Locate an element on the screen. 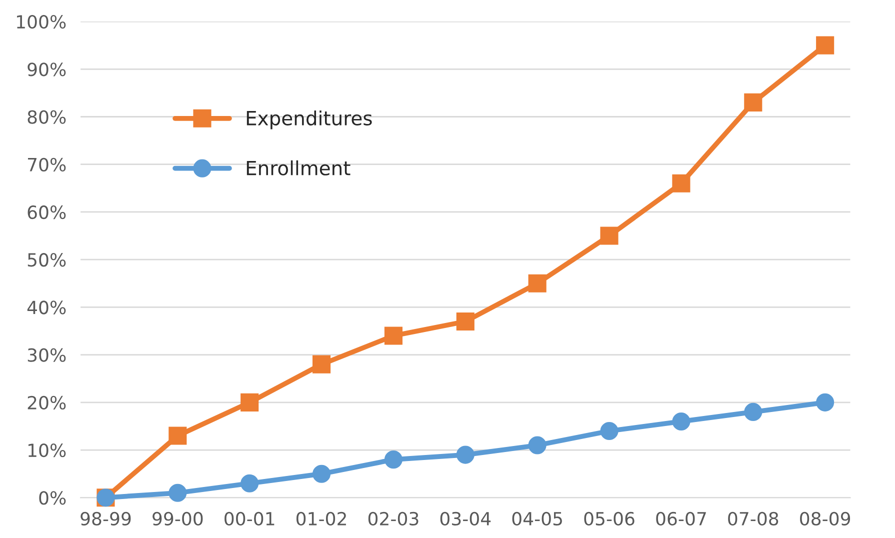 This screenshot has width=895, height=538. y-tick-label: 30% is located at coordinates (47, 355).